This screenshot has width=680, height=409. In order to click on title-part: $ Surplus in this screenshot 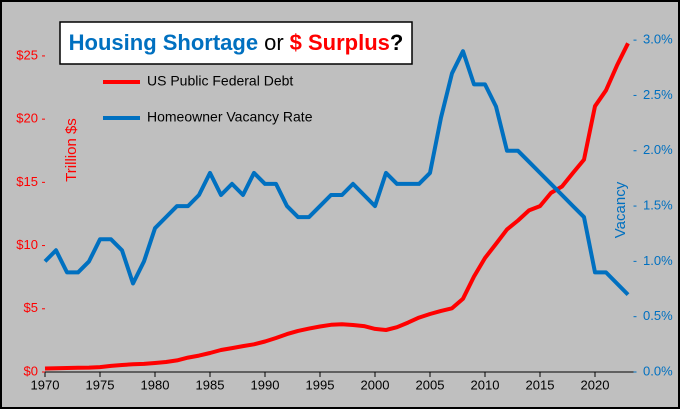, I will do `click(340, 42)`.